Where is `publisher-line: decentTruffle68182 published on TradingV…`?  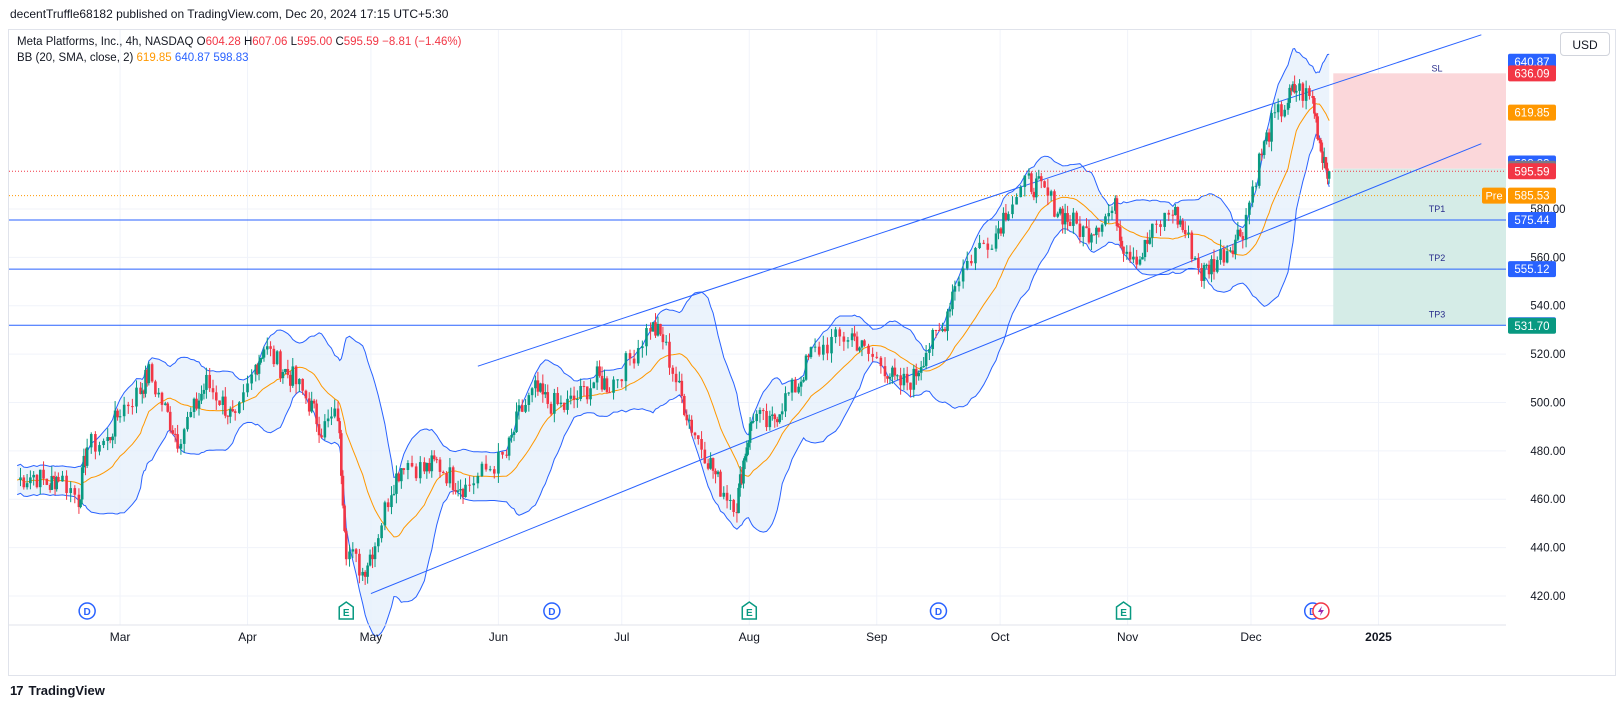
publisher-line: decentTruffle68182 published on TradingV… is located at coordinates (229, 14).